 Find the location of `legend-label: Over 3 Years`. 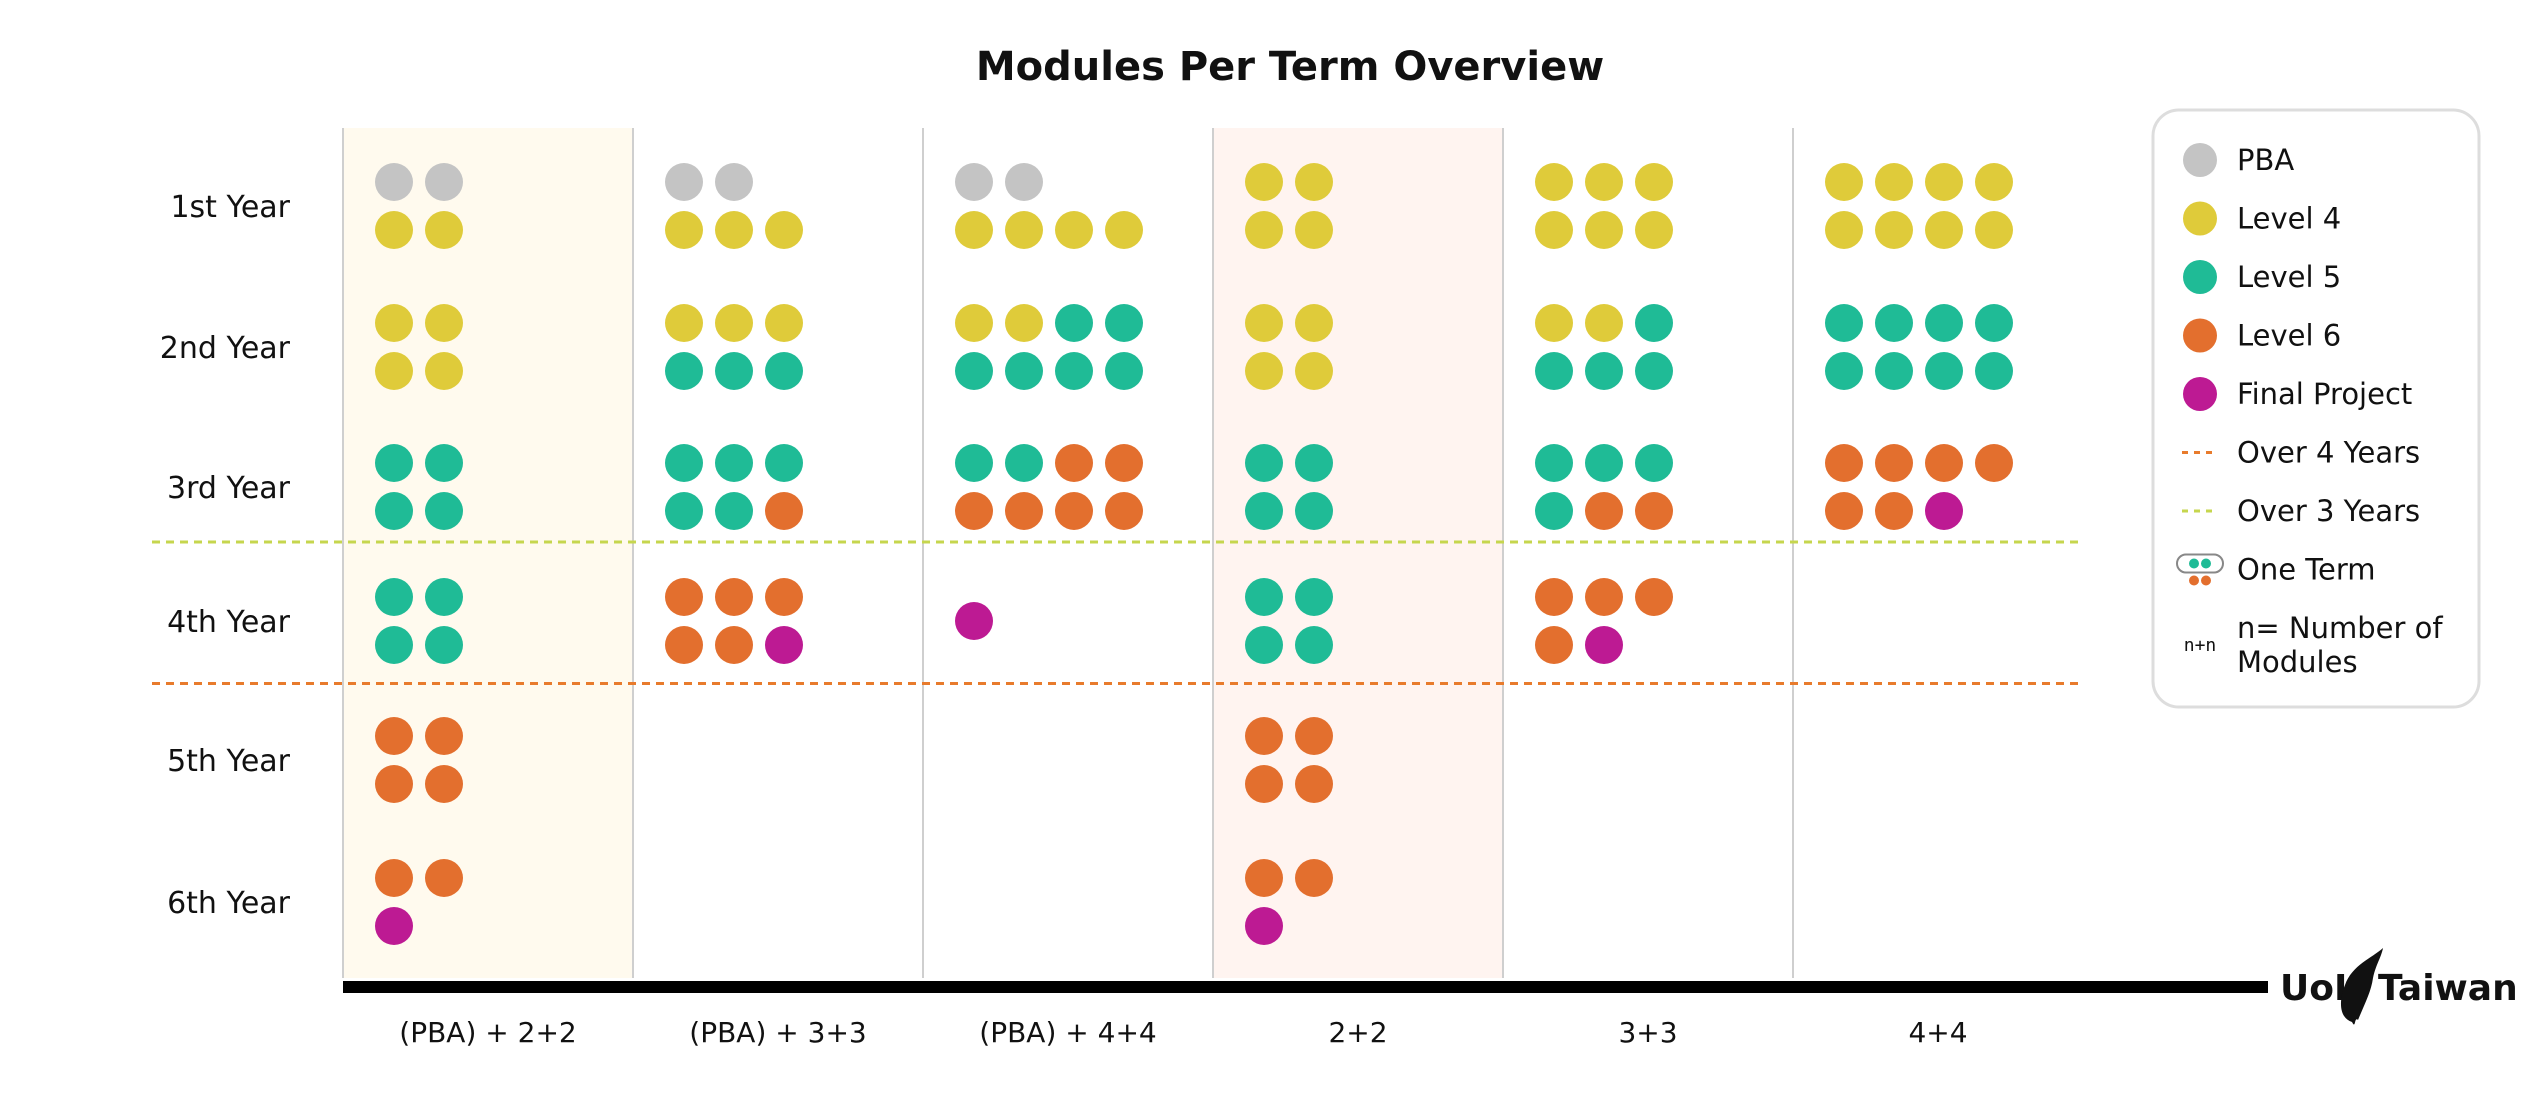

legend-label: Over 3 Years is located at coordinates (2328, 511).